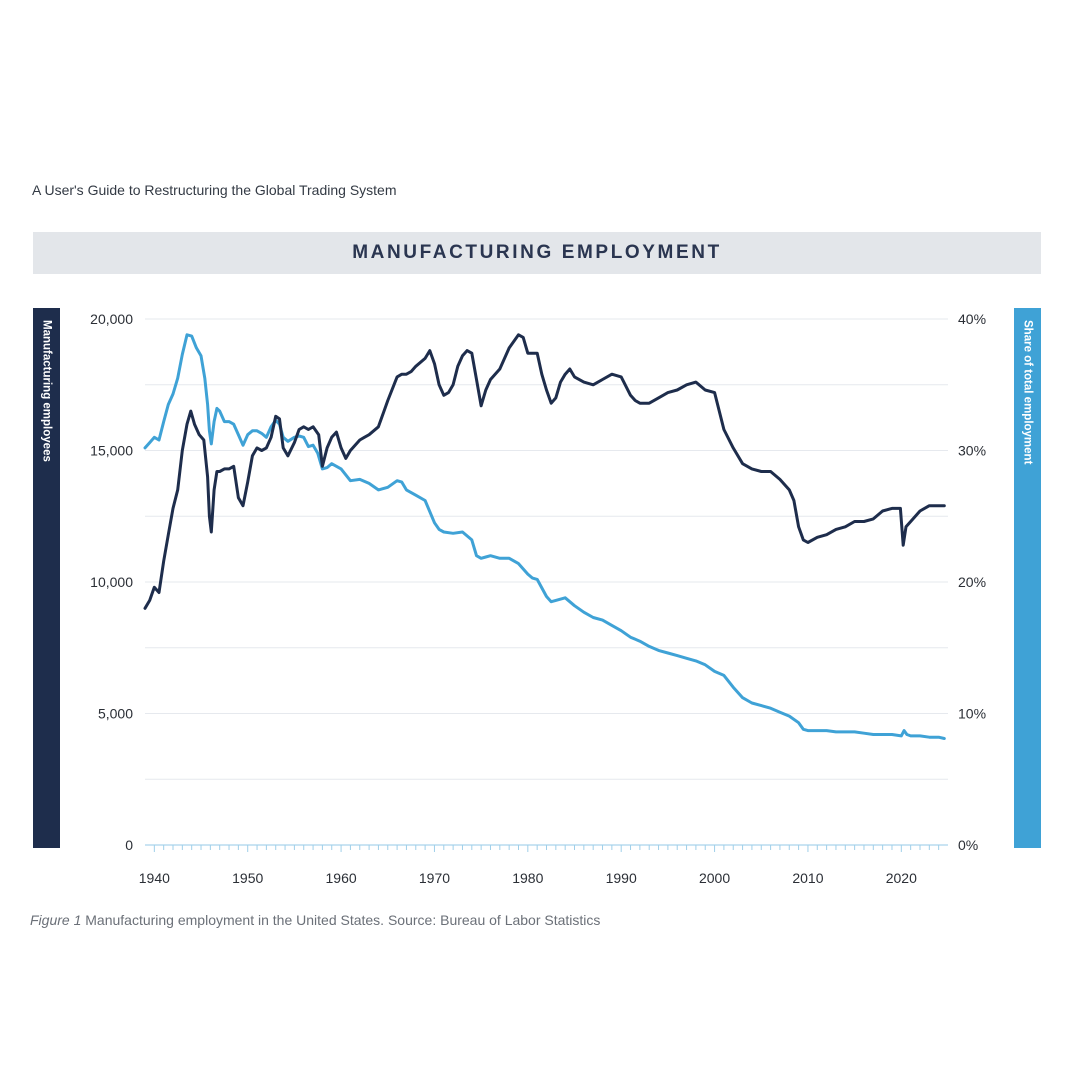  I want to click on x-tick-label: 2000, so click(714, 878).